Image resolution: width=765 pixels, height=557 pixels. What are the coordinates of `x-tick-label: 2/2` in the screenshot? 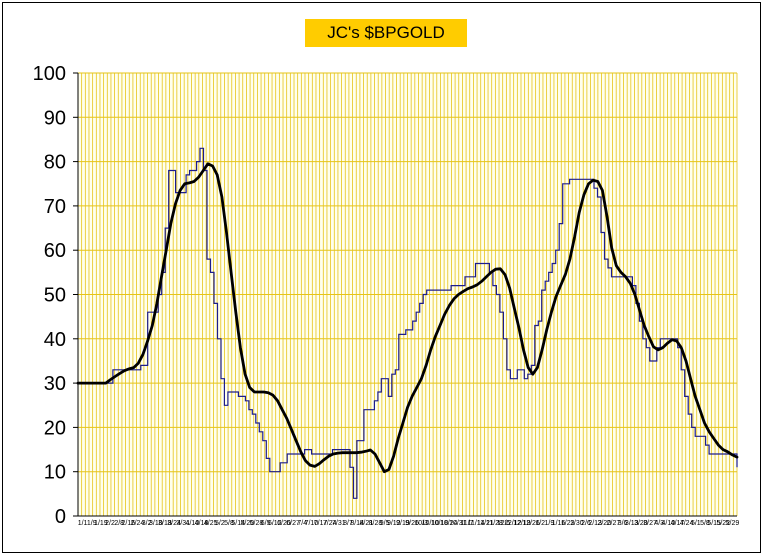 It's located at (110, 523).